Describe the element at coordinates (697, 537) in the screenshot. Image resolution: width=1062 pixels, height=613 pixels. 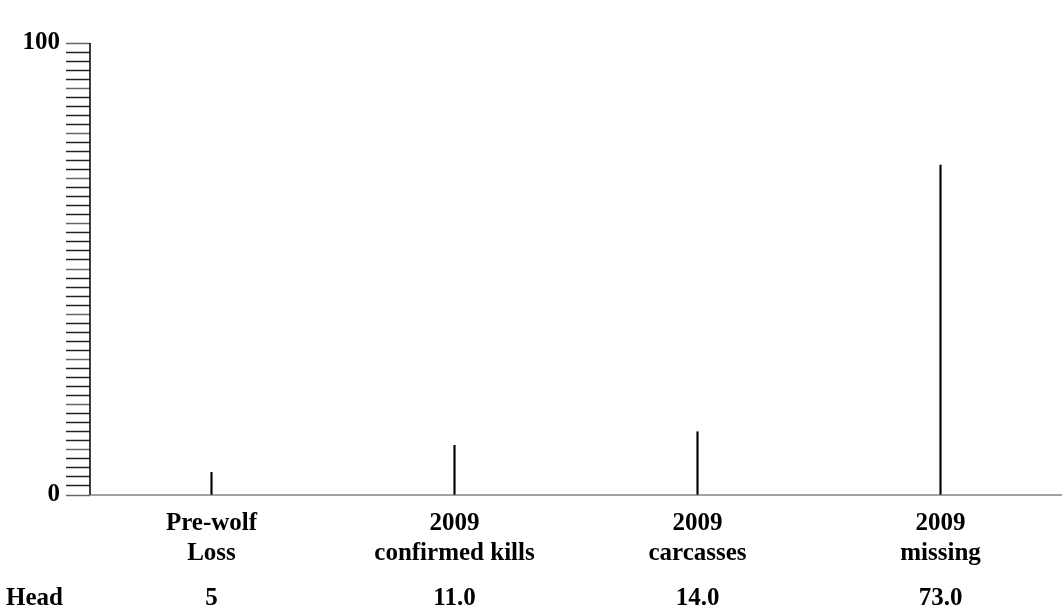
I see `x-tick-label: 2009 carcasses` at that location.